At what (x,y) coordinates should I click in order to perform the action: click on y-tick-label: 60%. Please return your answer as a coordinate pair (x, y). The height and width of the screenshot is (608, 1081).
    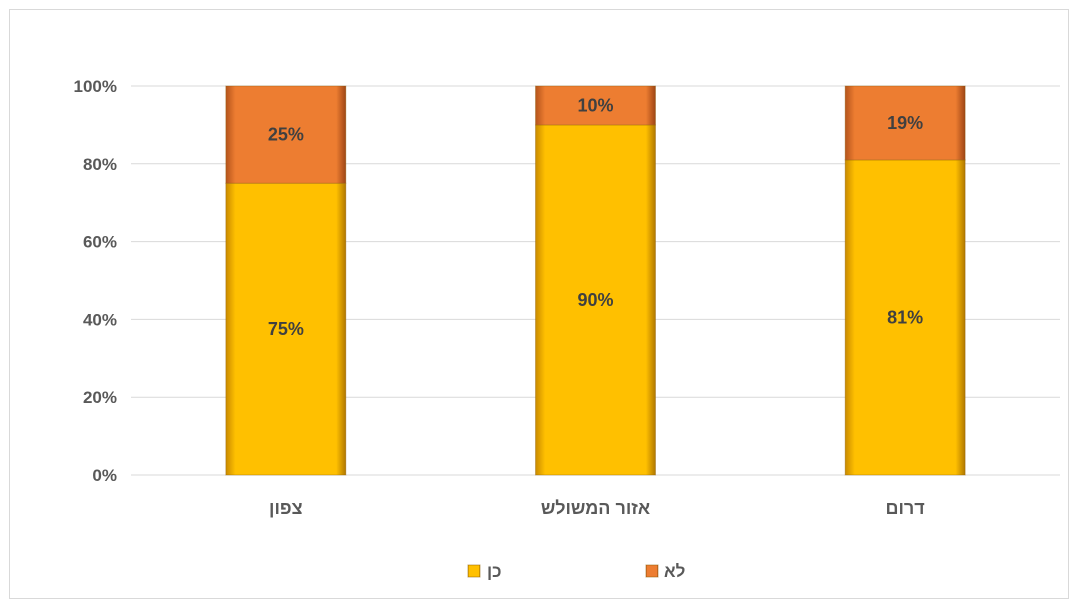
    Looking at the image, I should click on (100, 242).